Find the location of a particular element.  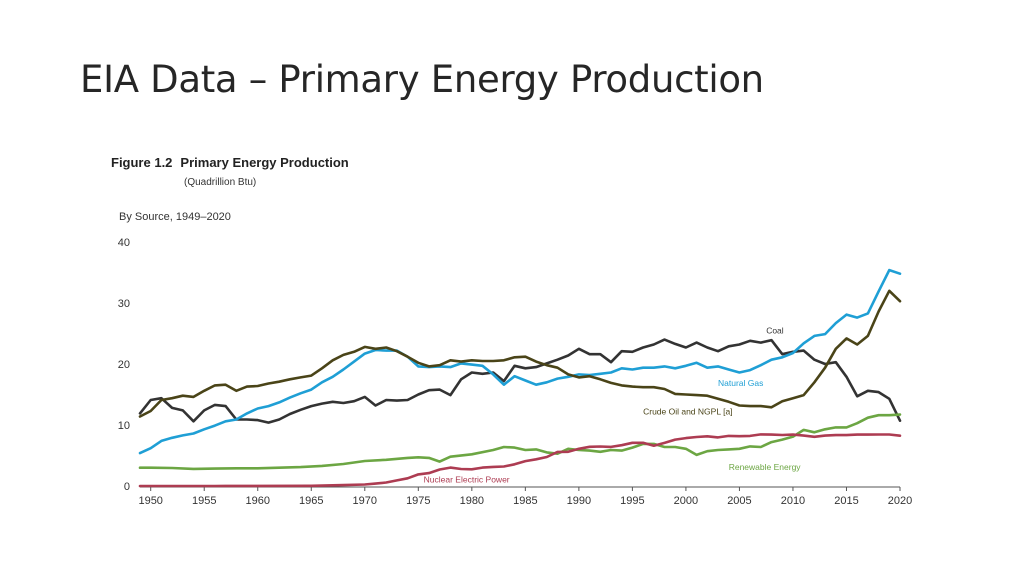

y-tick-label: 10 is located at coordinates (124, 426).